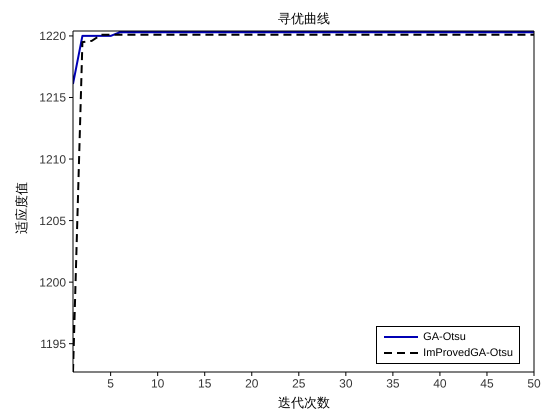 The image size is (560, 420). I want to click on x-tick-label: 5, so click(110, 383).